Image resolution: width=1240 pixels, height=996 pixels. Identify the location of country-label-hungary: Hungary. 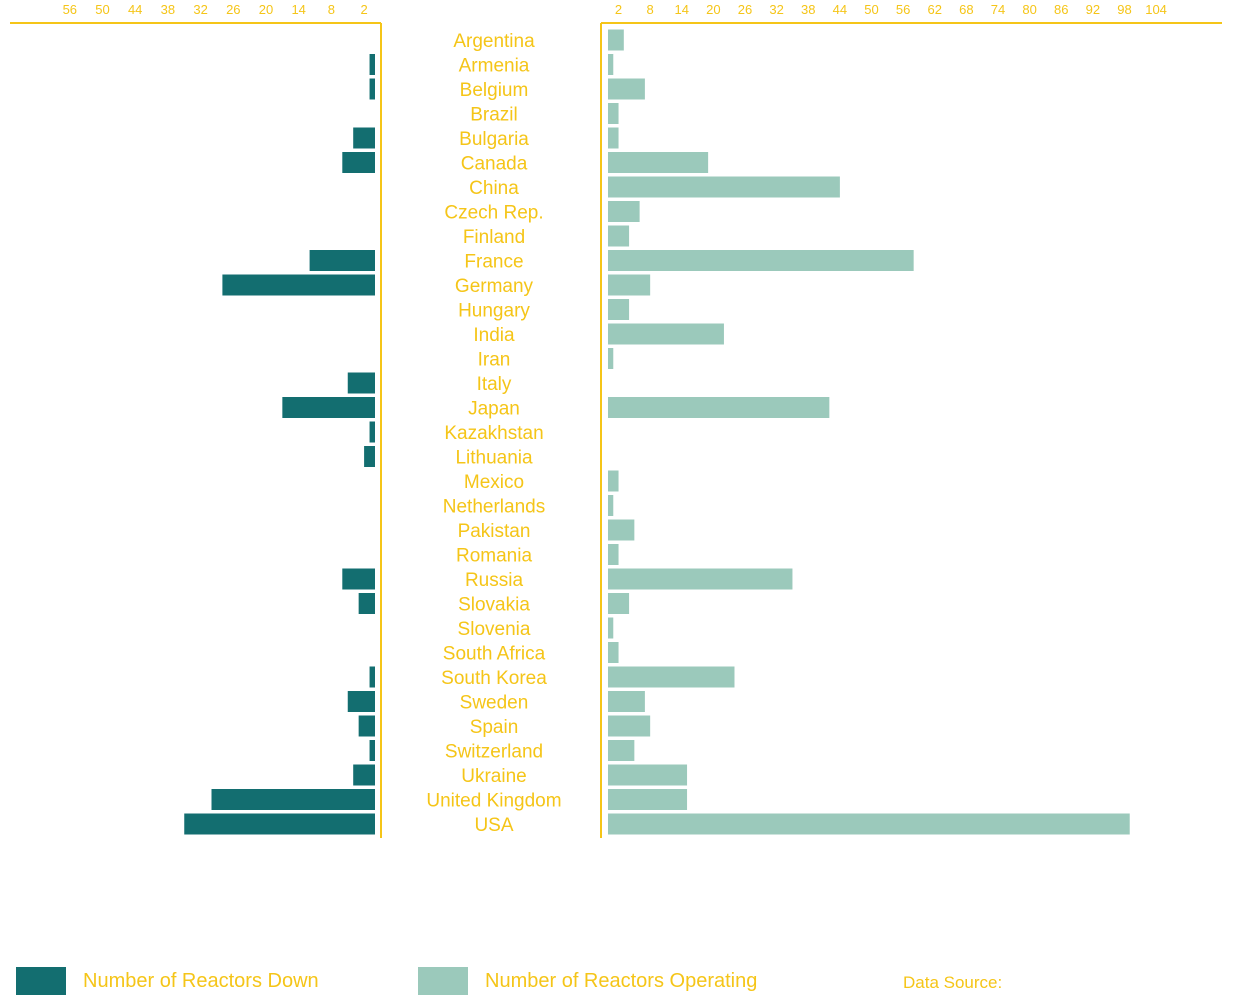
(494, 311).